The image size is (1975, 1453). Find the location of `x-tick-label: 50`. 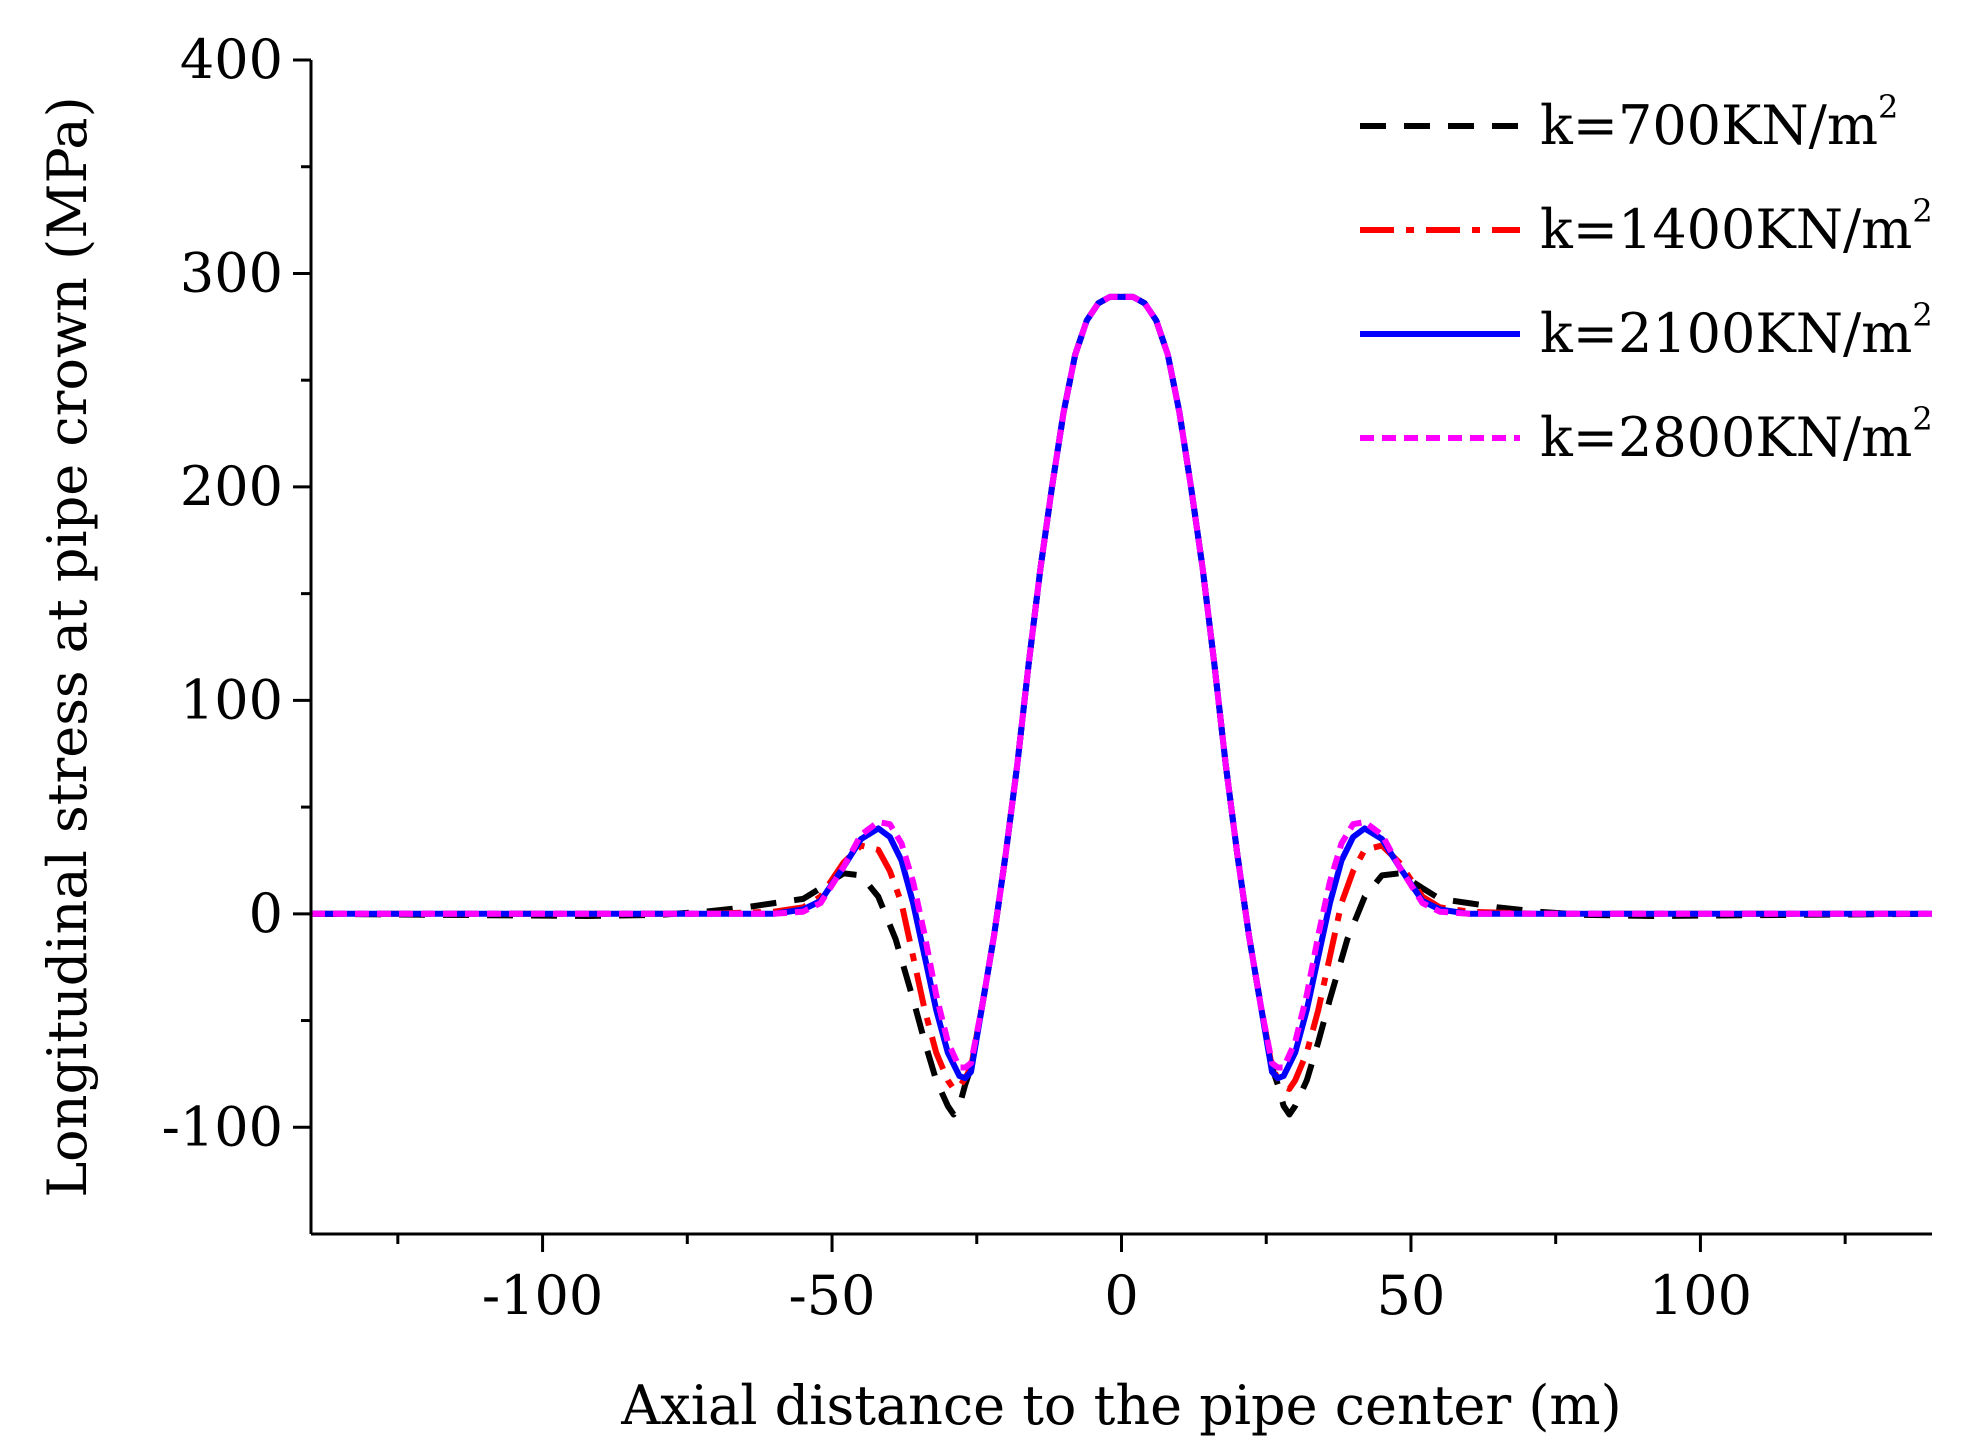

x-tick-label: 50 is located at coordinates (1411, 1295).